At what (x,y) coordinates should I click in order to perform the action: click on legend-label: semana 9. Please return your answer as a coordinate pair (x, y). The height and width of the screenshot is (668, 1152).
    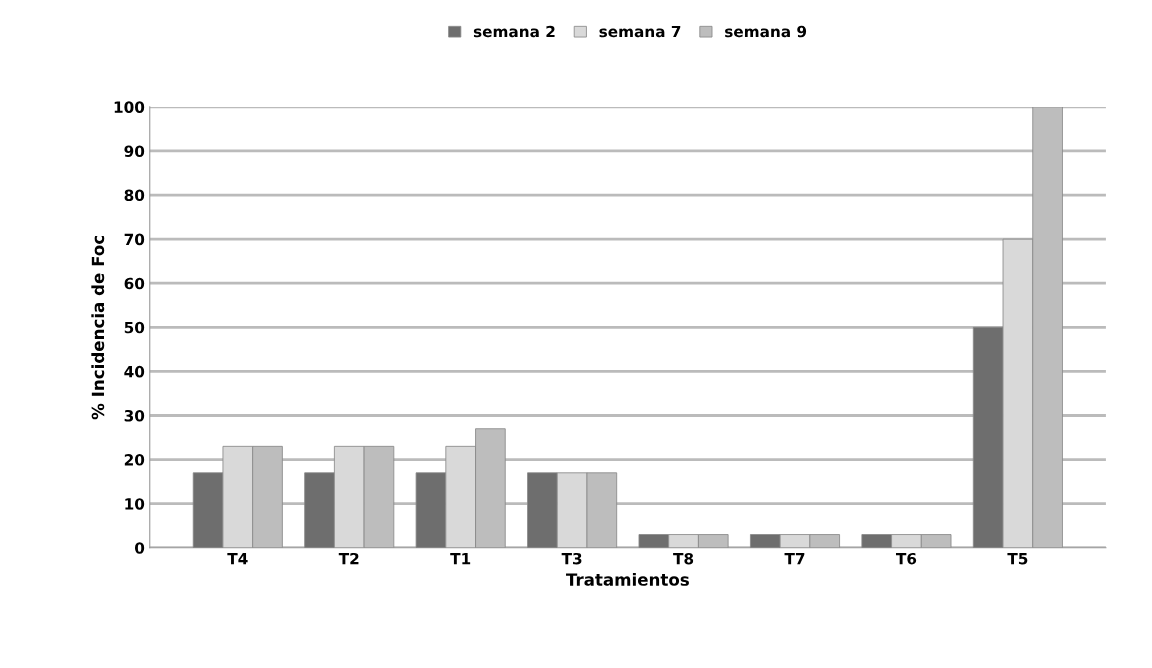
    Looking at the image, I should click on (766, 31).